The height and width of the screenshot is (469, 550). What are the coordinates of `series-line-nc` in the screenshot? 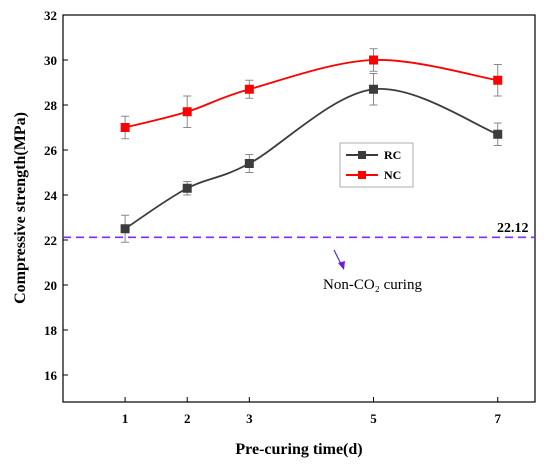 It's located at (311, 94).